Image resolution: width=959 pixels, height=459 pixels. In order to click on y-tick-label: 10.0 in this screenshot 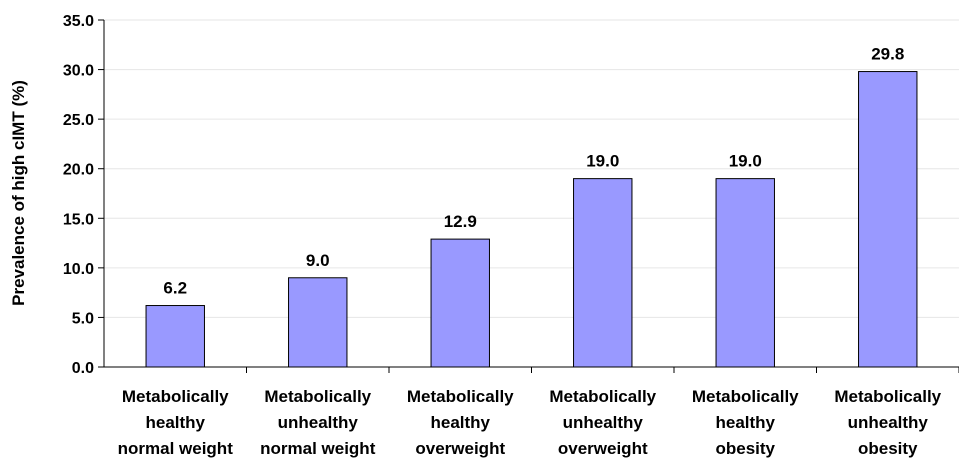, I will do `click(78, 269)`.